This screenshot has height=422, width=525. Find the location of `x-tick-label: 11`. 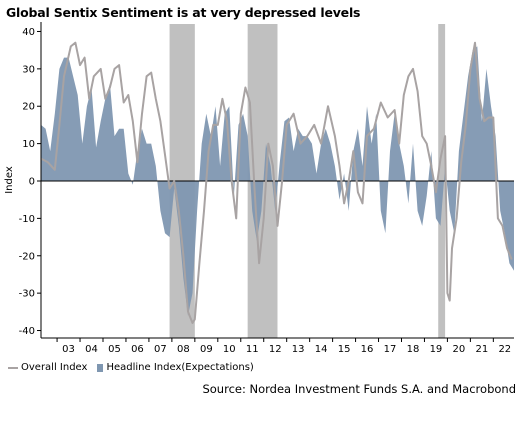

x-tick-label: 11 is located at coordinates (252, 349).